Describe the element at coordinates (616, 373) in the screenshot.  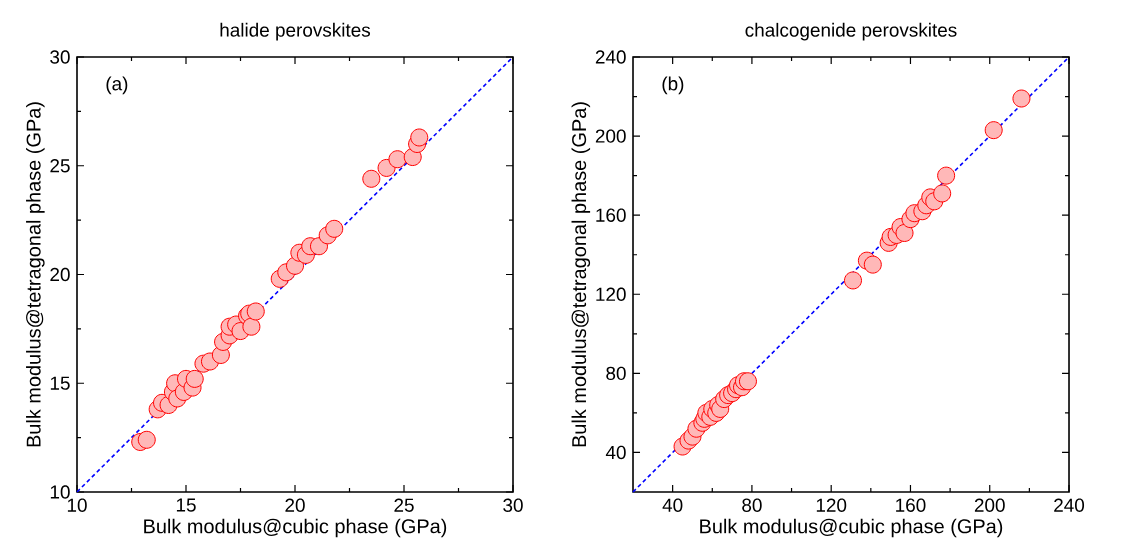
I see `y-tick-label: 80` at that location.